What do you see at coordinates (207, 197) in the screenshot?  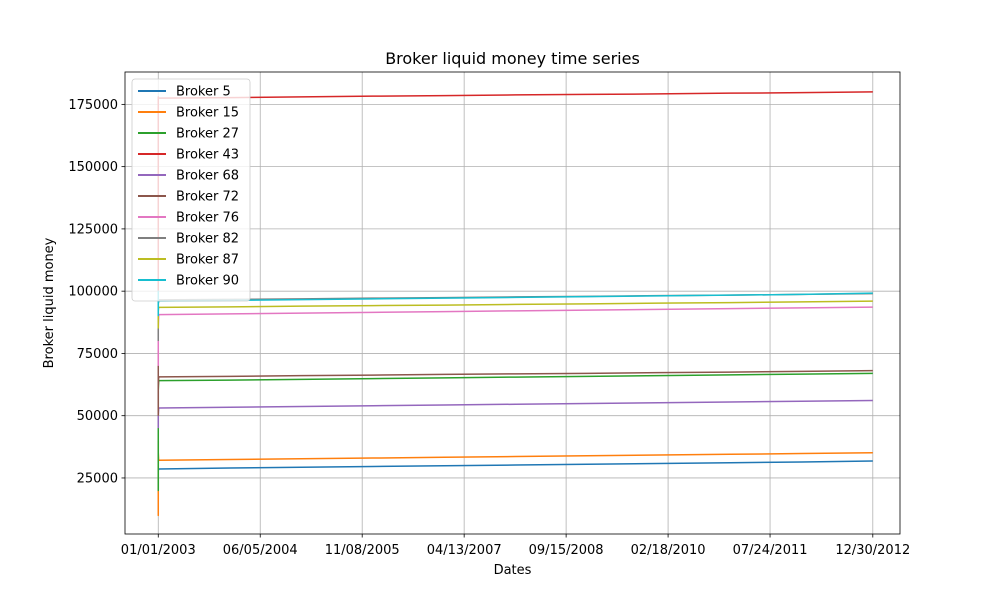 I see `legend-label: Broker 72` at bounding box center [207, 197].